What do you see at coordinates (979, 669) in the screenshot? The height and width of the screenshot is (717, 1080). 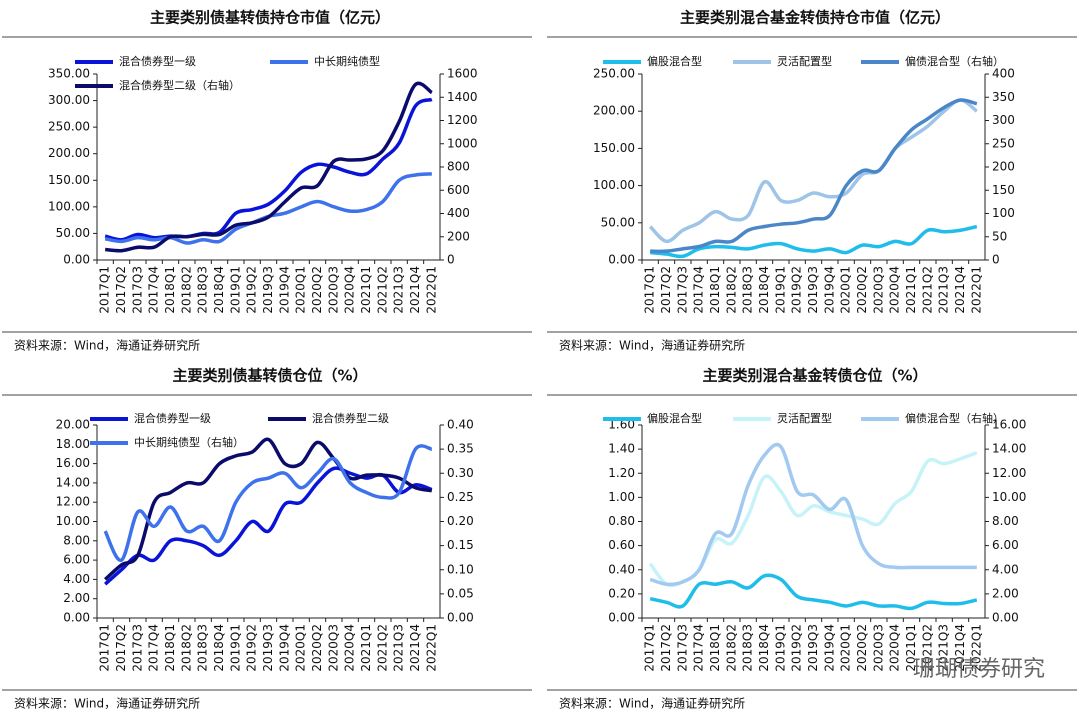 I see `watermark: 珊瑚债券研究` at bounding box center [979, 669].